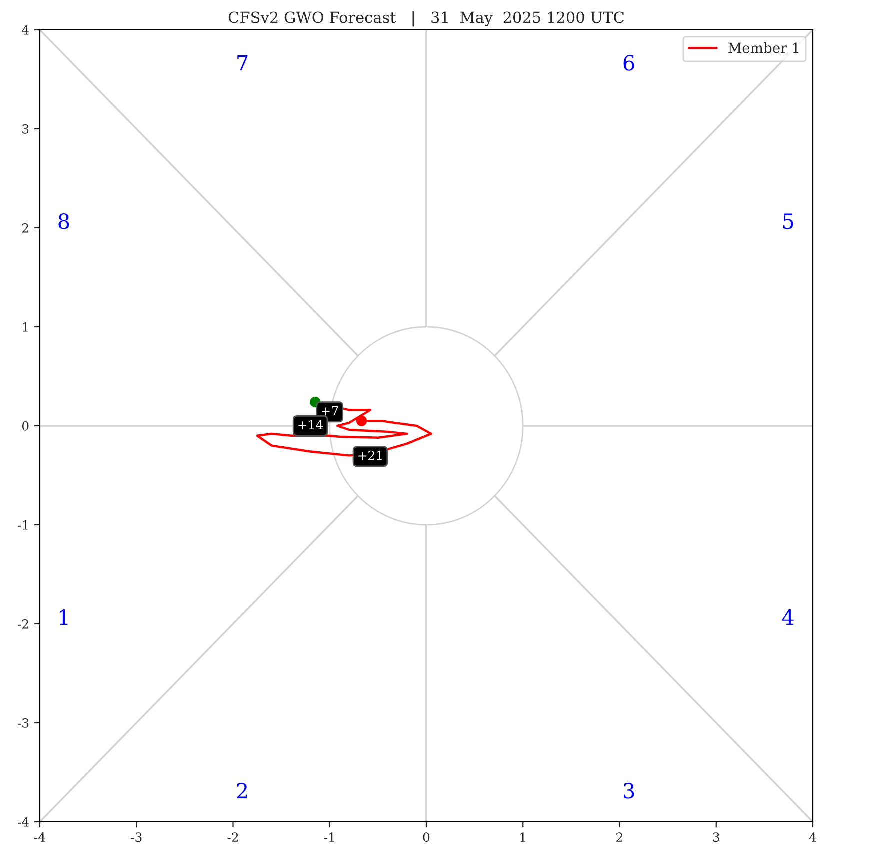  I want to click on x-tick-label: -3, so click(136, 837).